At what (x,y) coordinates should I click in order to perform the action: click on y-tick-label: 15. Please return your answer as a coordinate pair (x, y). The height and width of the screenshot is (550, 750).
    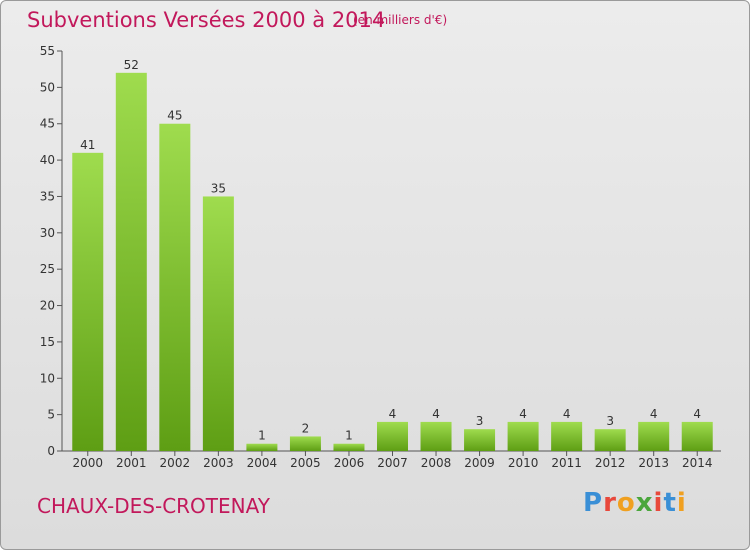
    Looking at the image, I should click on (47, 342).